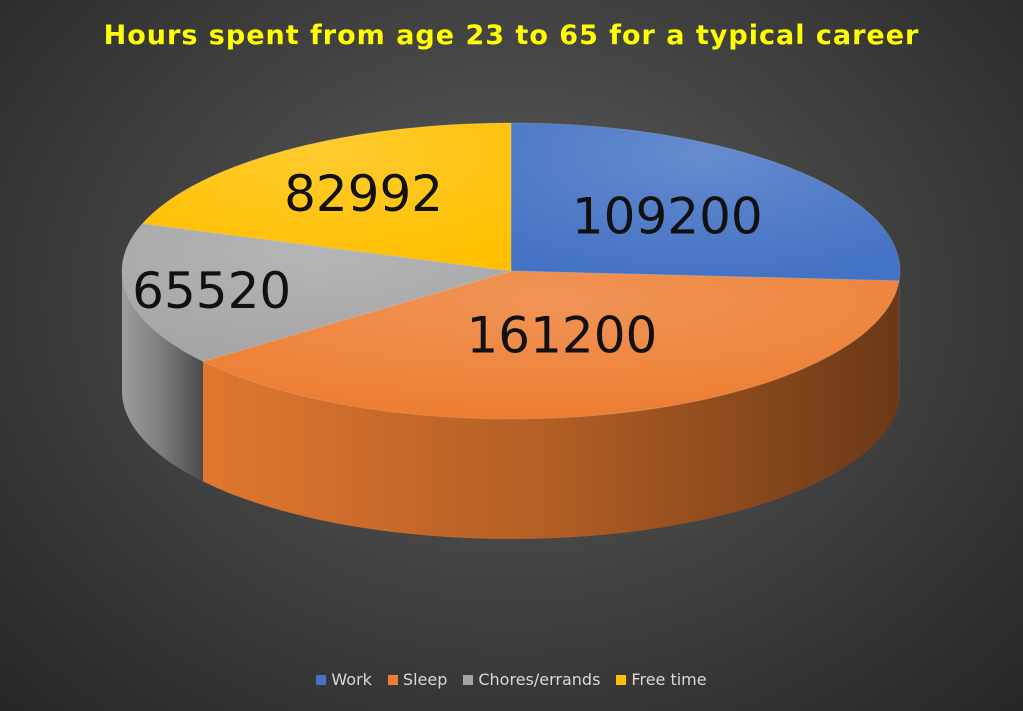  What do you see at coordinates (539, 679) in the screenshot?
I see `legend-label-chores-errands: Chores/errands` at bounding box center [539, 679].